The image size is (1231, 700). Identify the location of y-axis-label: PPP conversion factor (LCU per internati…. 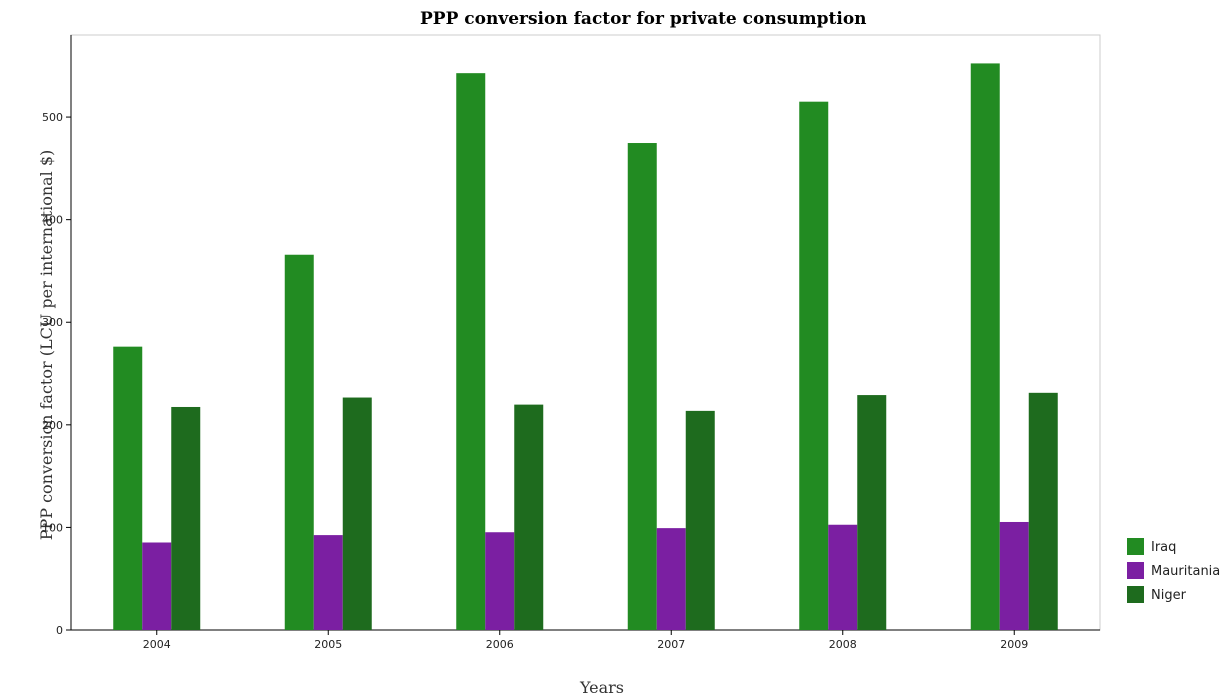
(46, 345).